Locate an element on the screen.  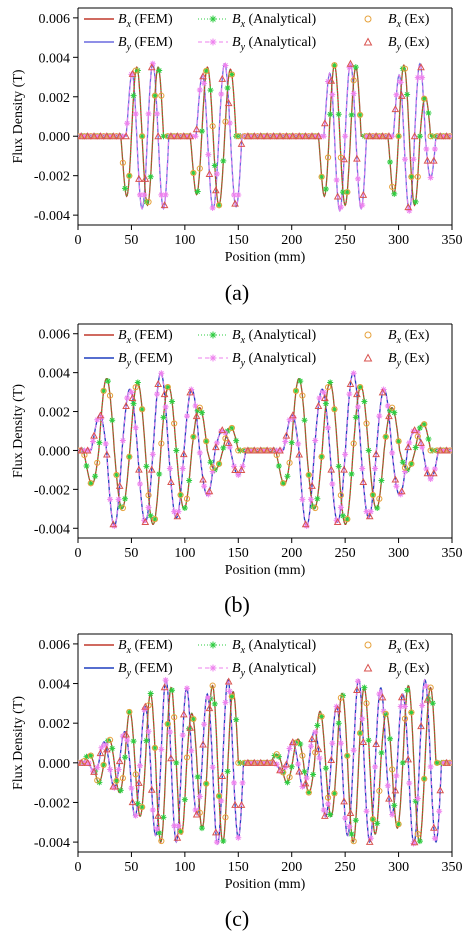
x-tick-label: 300 is located at coordinates (398, 553).